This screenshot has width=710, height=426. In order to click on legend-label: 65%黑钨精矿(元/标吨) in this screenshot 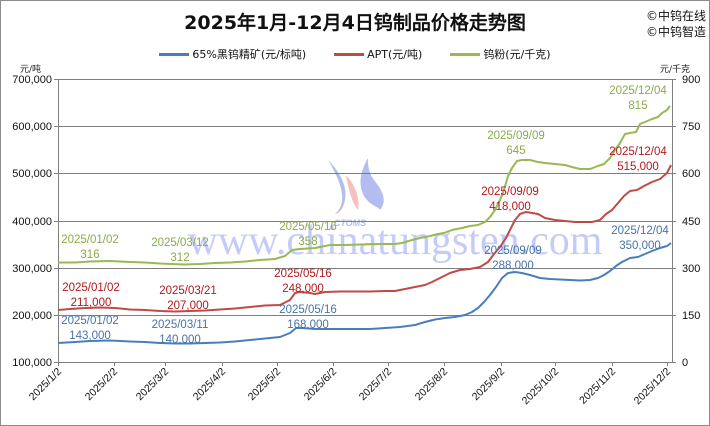, I will do `click(249, 54)`.